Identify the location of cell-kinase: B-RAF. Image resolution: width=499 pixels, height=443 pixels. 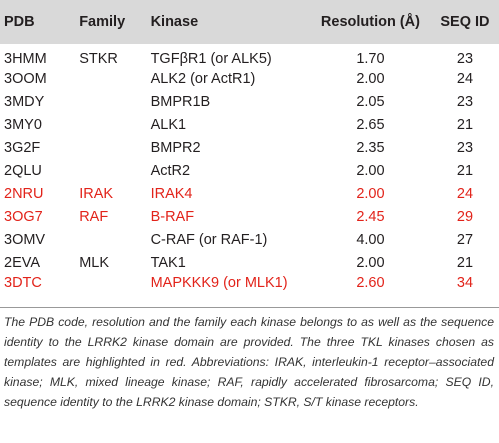
(172, 216).